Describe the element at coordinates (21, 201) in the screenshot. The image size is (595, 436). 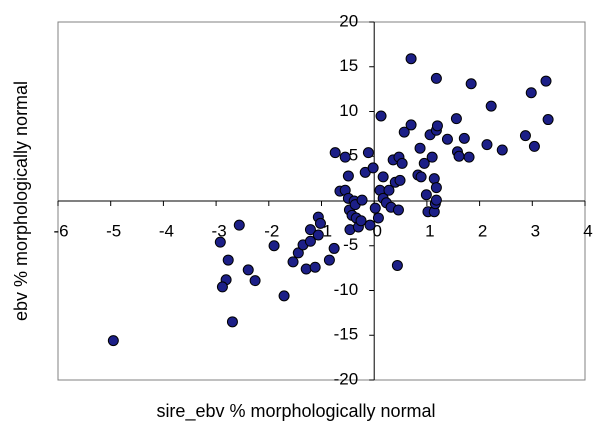
I see `y-axis-title: ebv % morphologically normal` at that location.